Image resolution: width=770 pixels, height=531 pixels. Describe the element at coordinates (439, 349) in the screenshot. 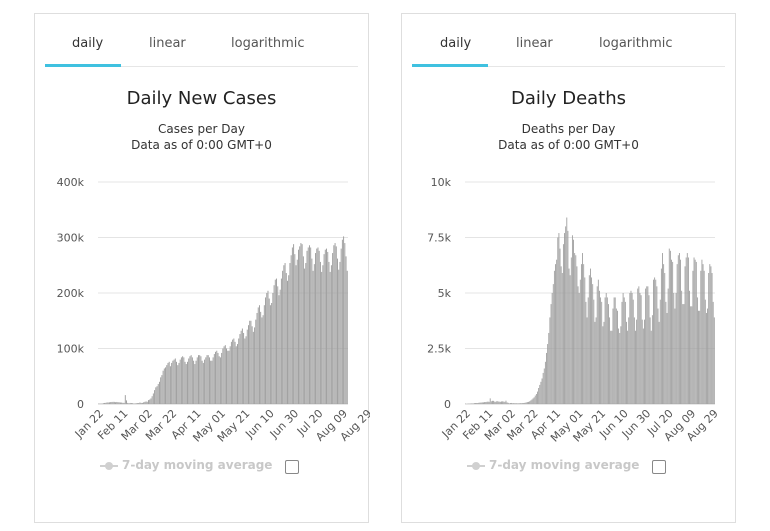

I see `y-tick-label: 2.5k` at that location.